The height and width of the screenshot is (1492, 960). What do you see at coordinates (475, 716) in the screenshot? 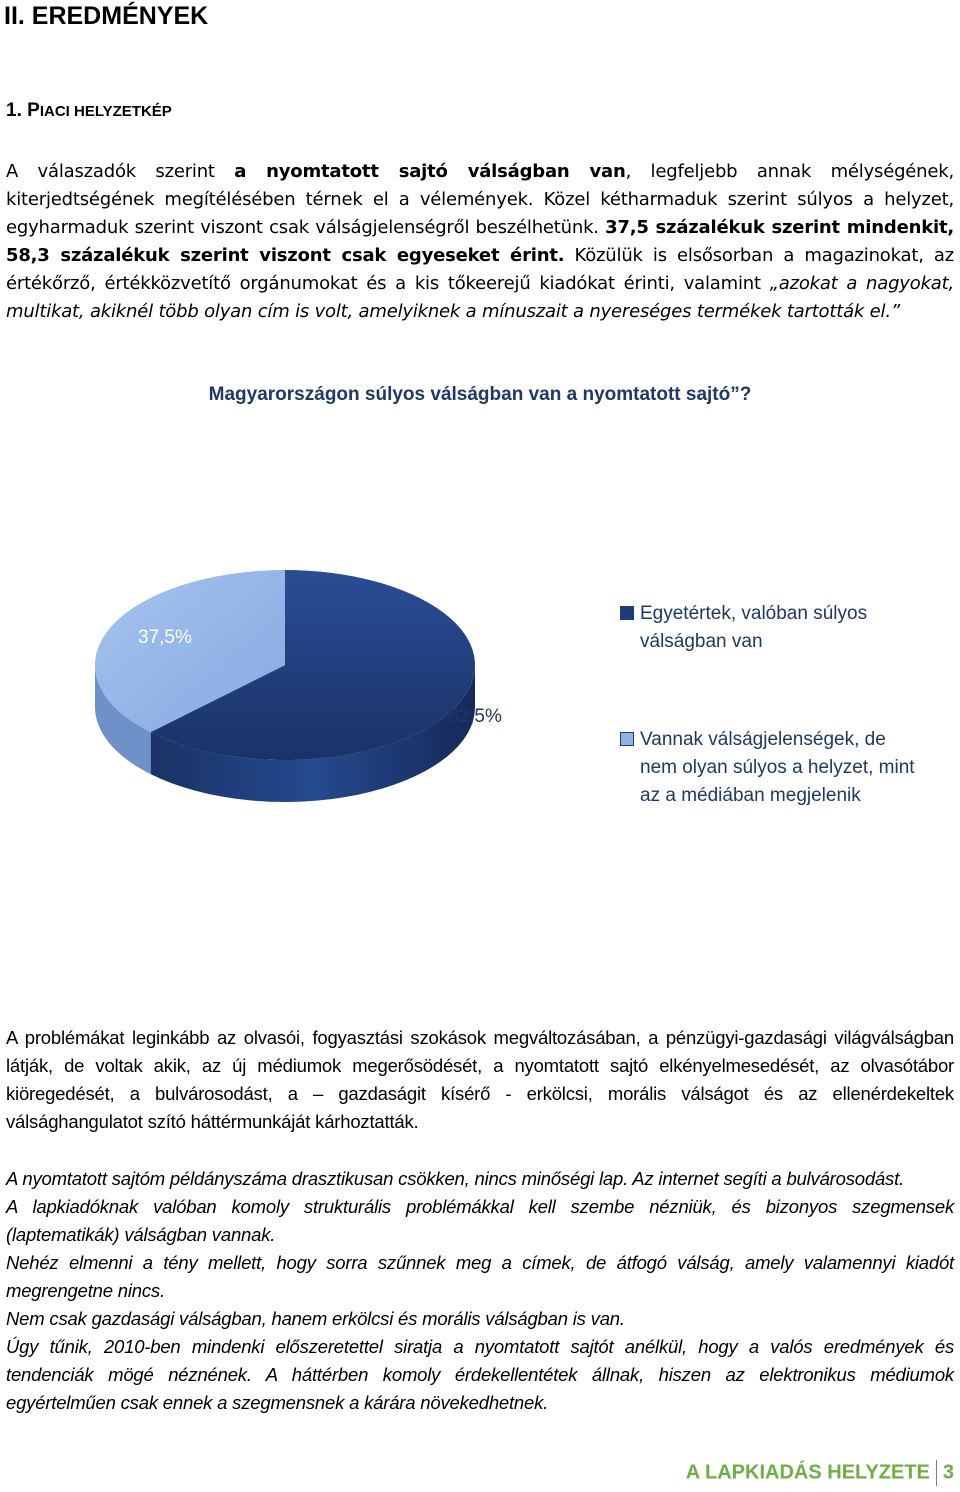
I see `pie-label-dark: 62,5%` at bounding box center [475, 716].